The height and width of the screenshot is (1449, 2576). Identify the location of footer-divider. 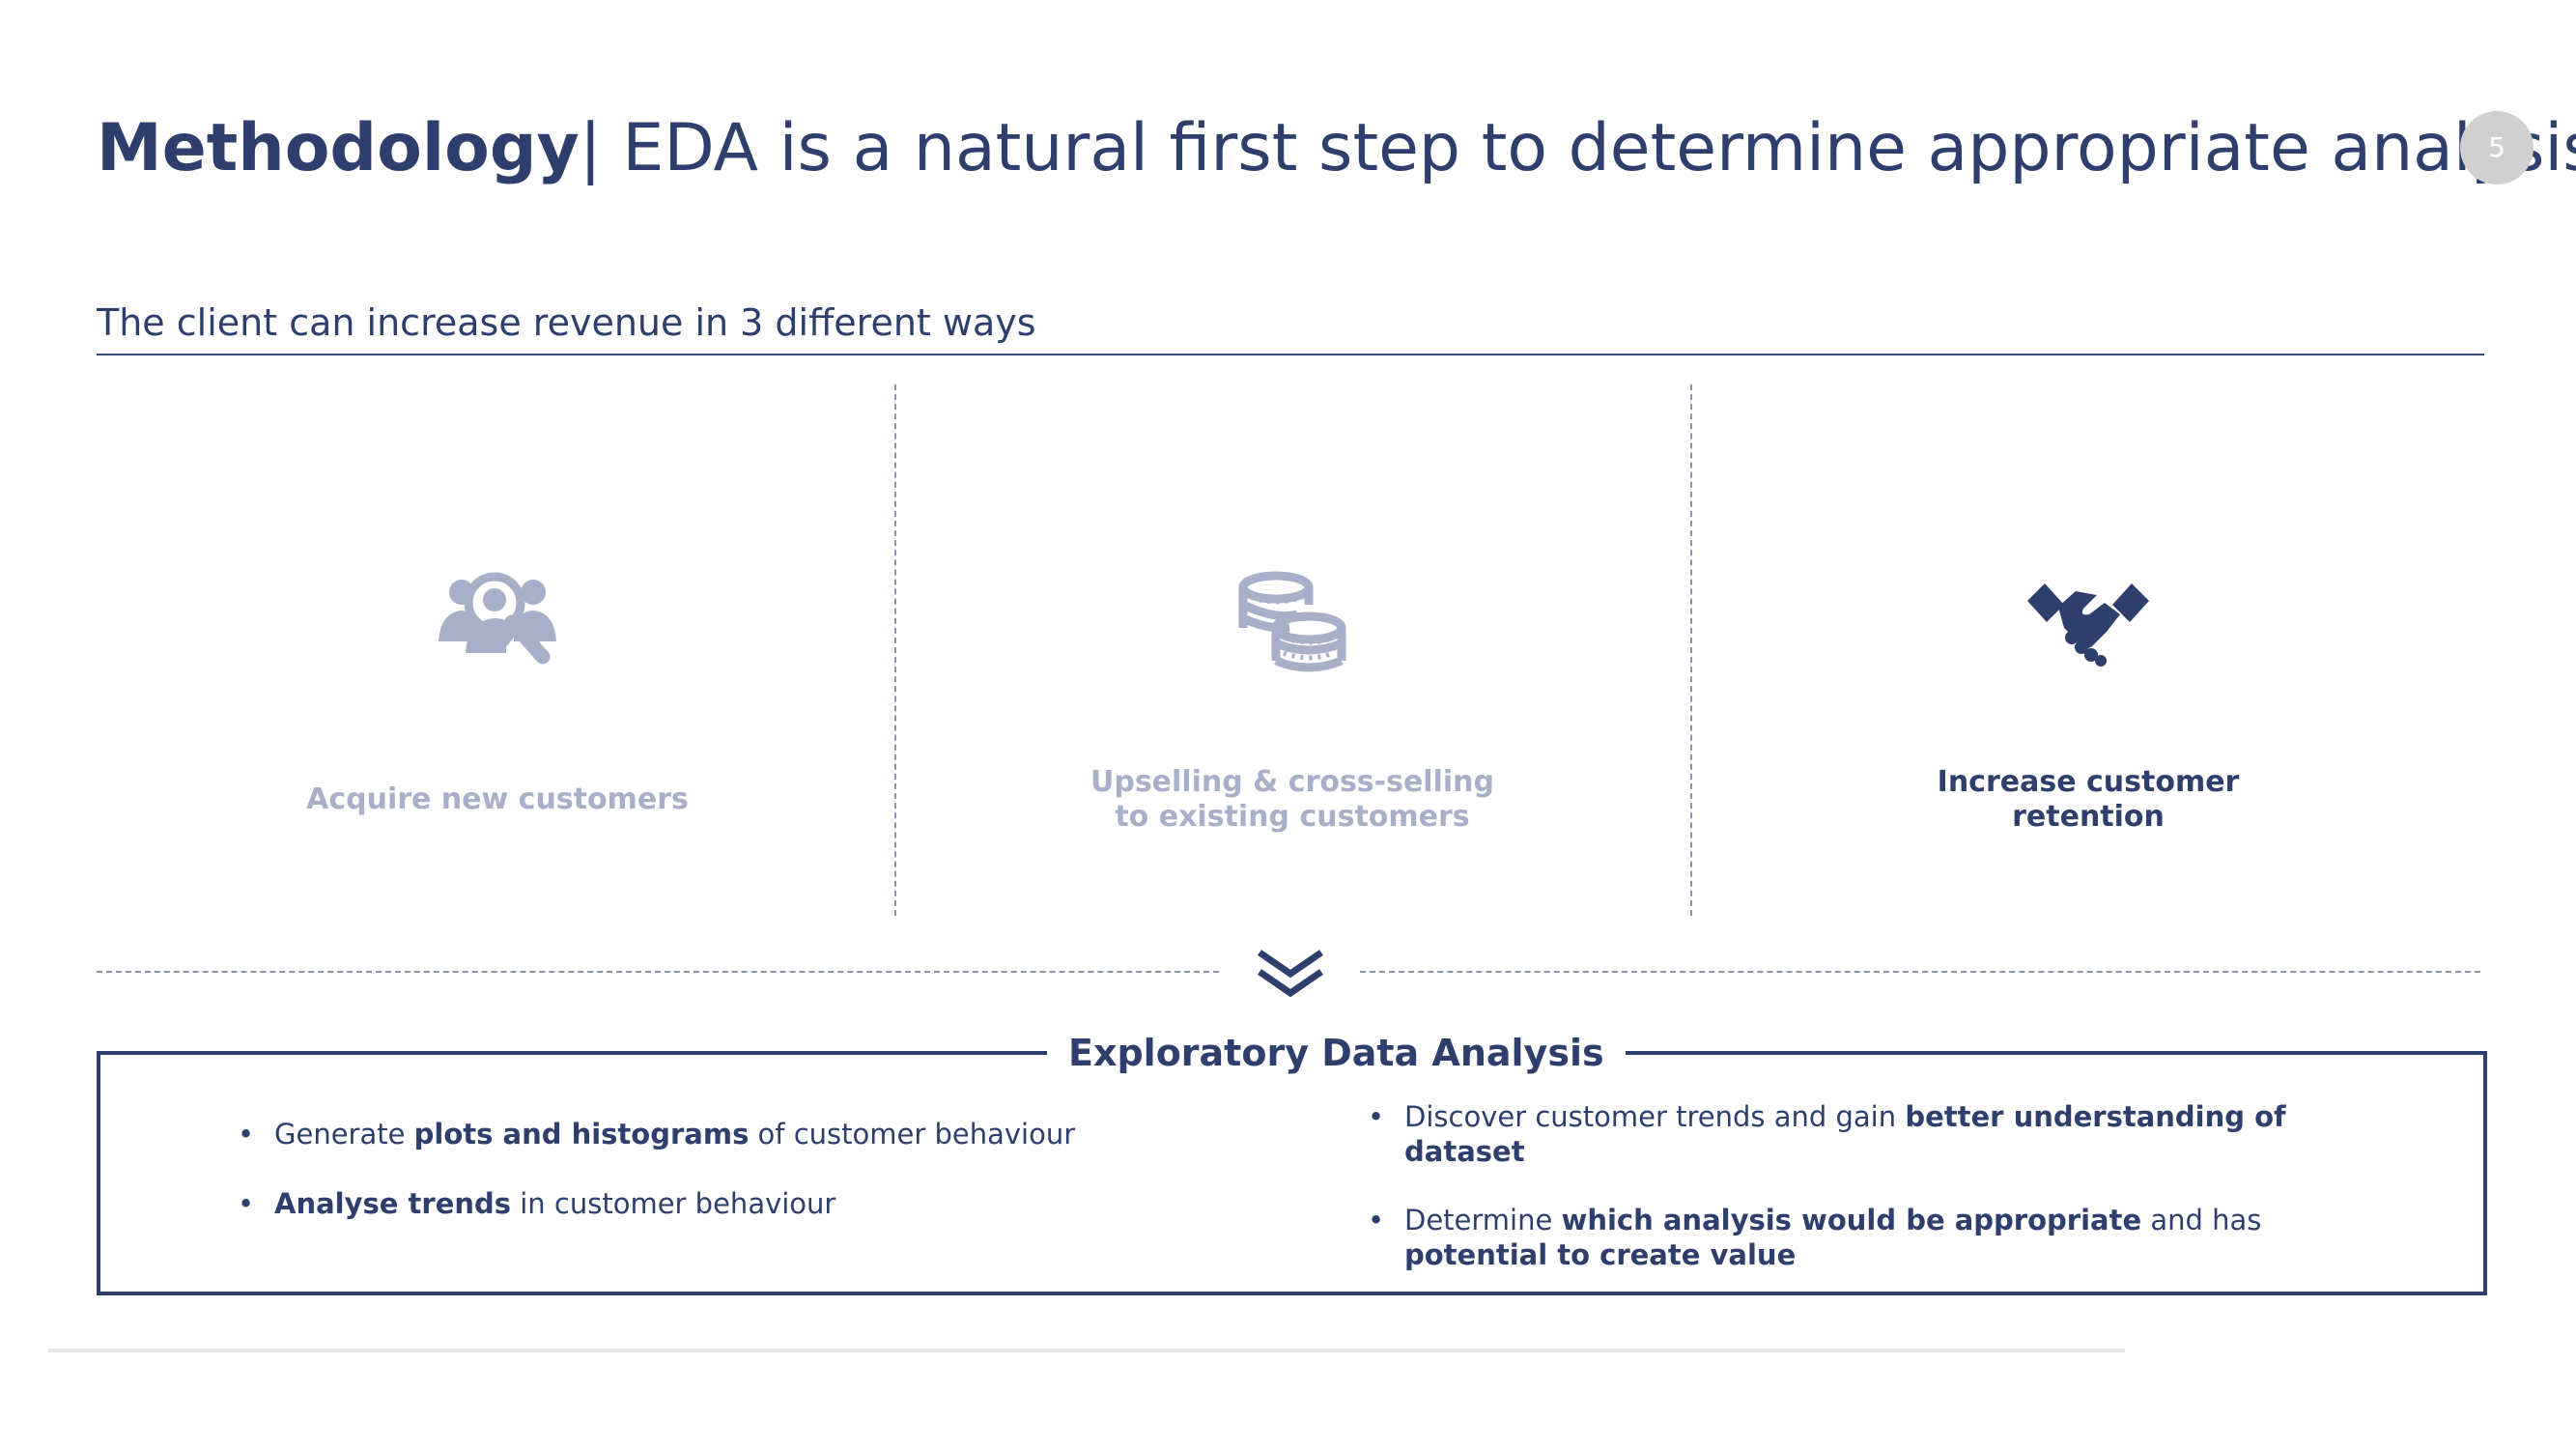
(1086, 1350).